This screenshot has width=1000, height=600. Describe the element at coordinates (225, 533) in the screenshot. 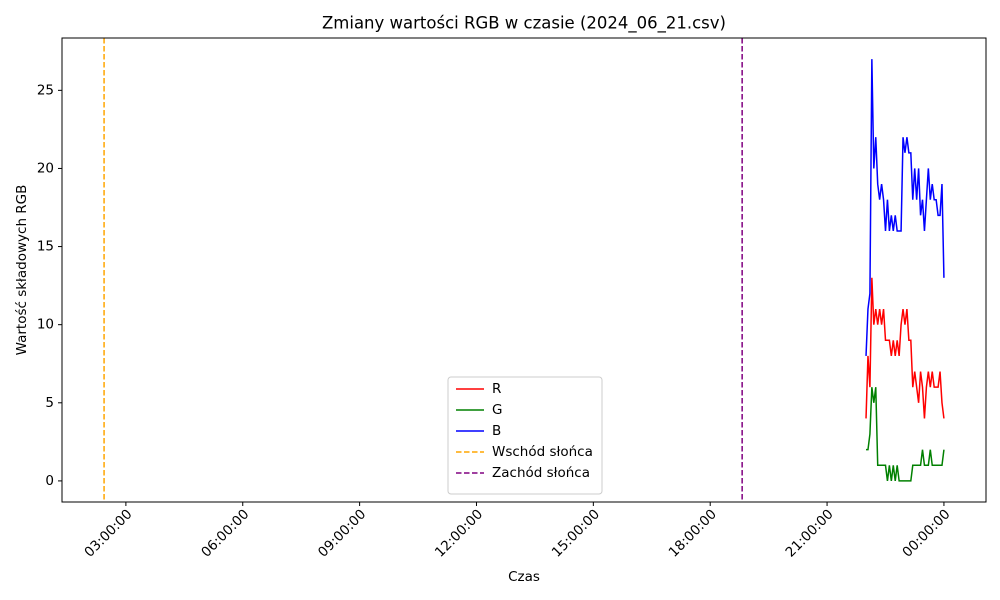

I see `x-tick-label: 06:00:00` at that location.